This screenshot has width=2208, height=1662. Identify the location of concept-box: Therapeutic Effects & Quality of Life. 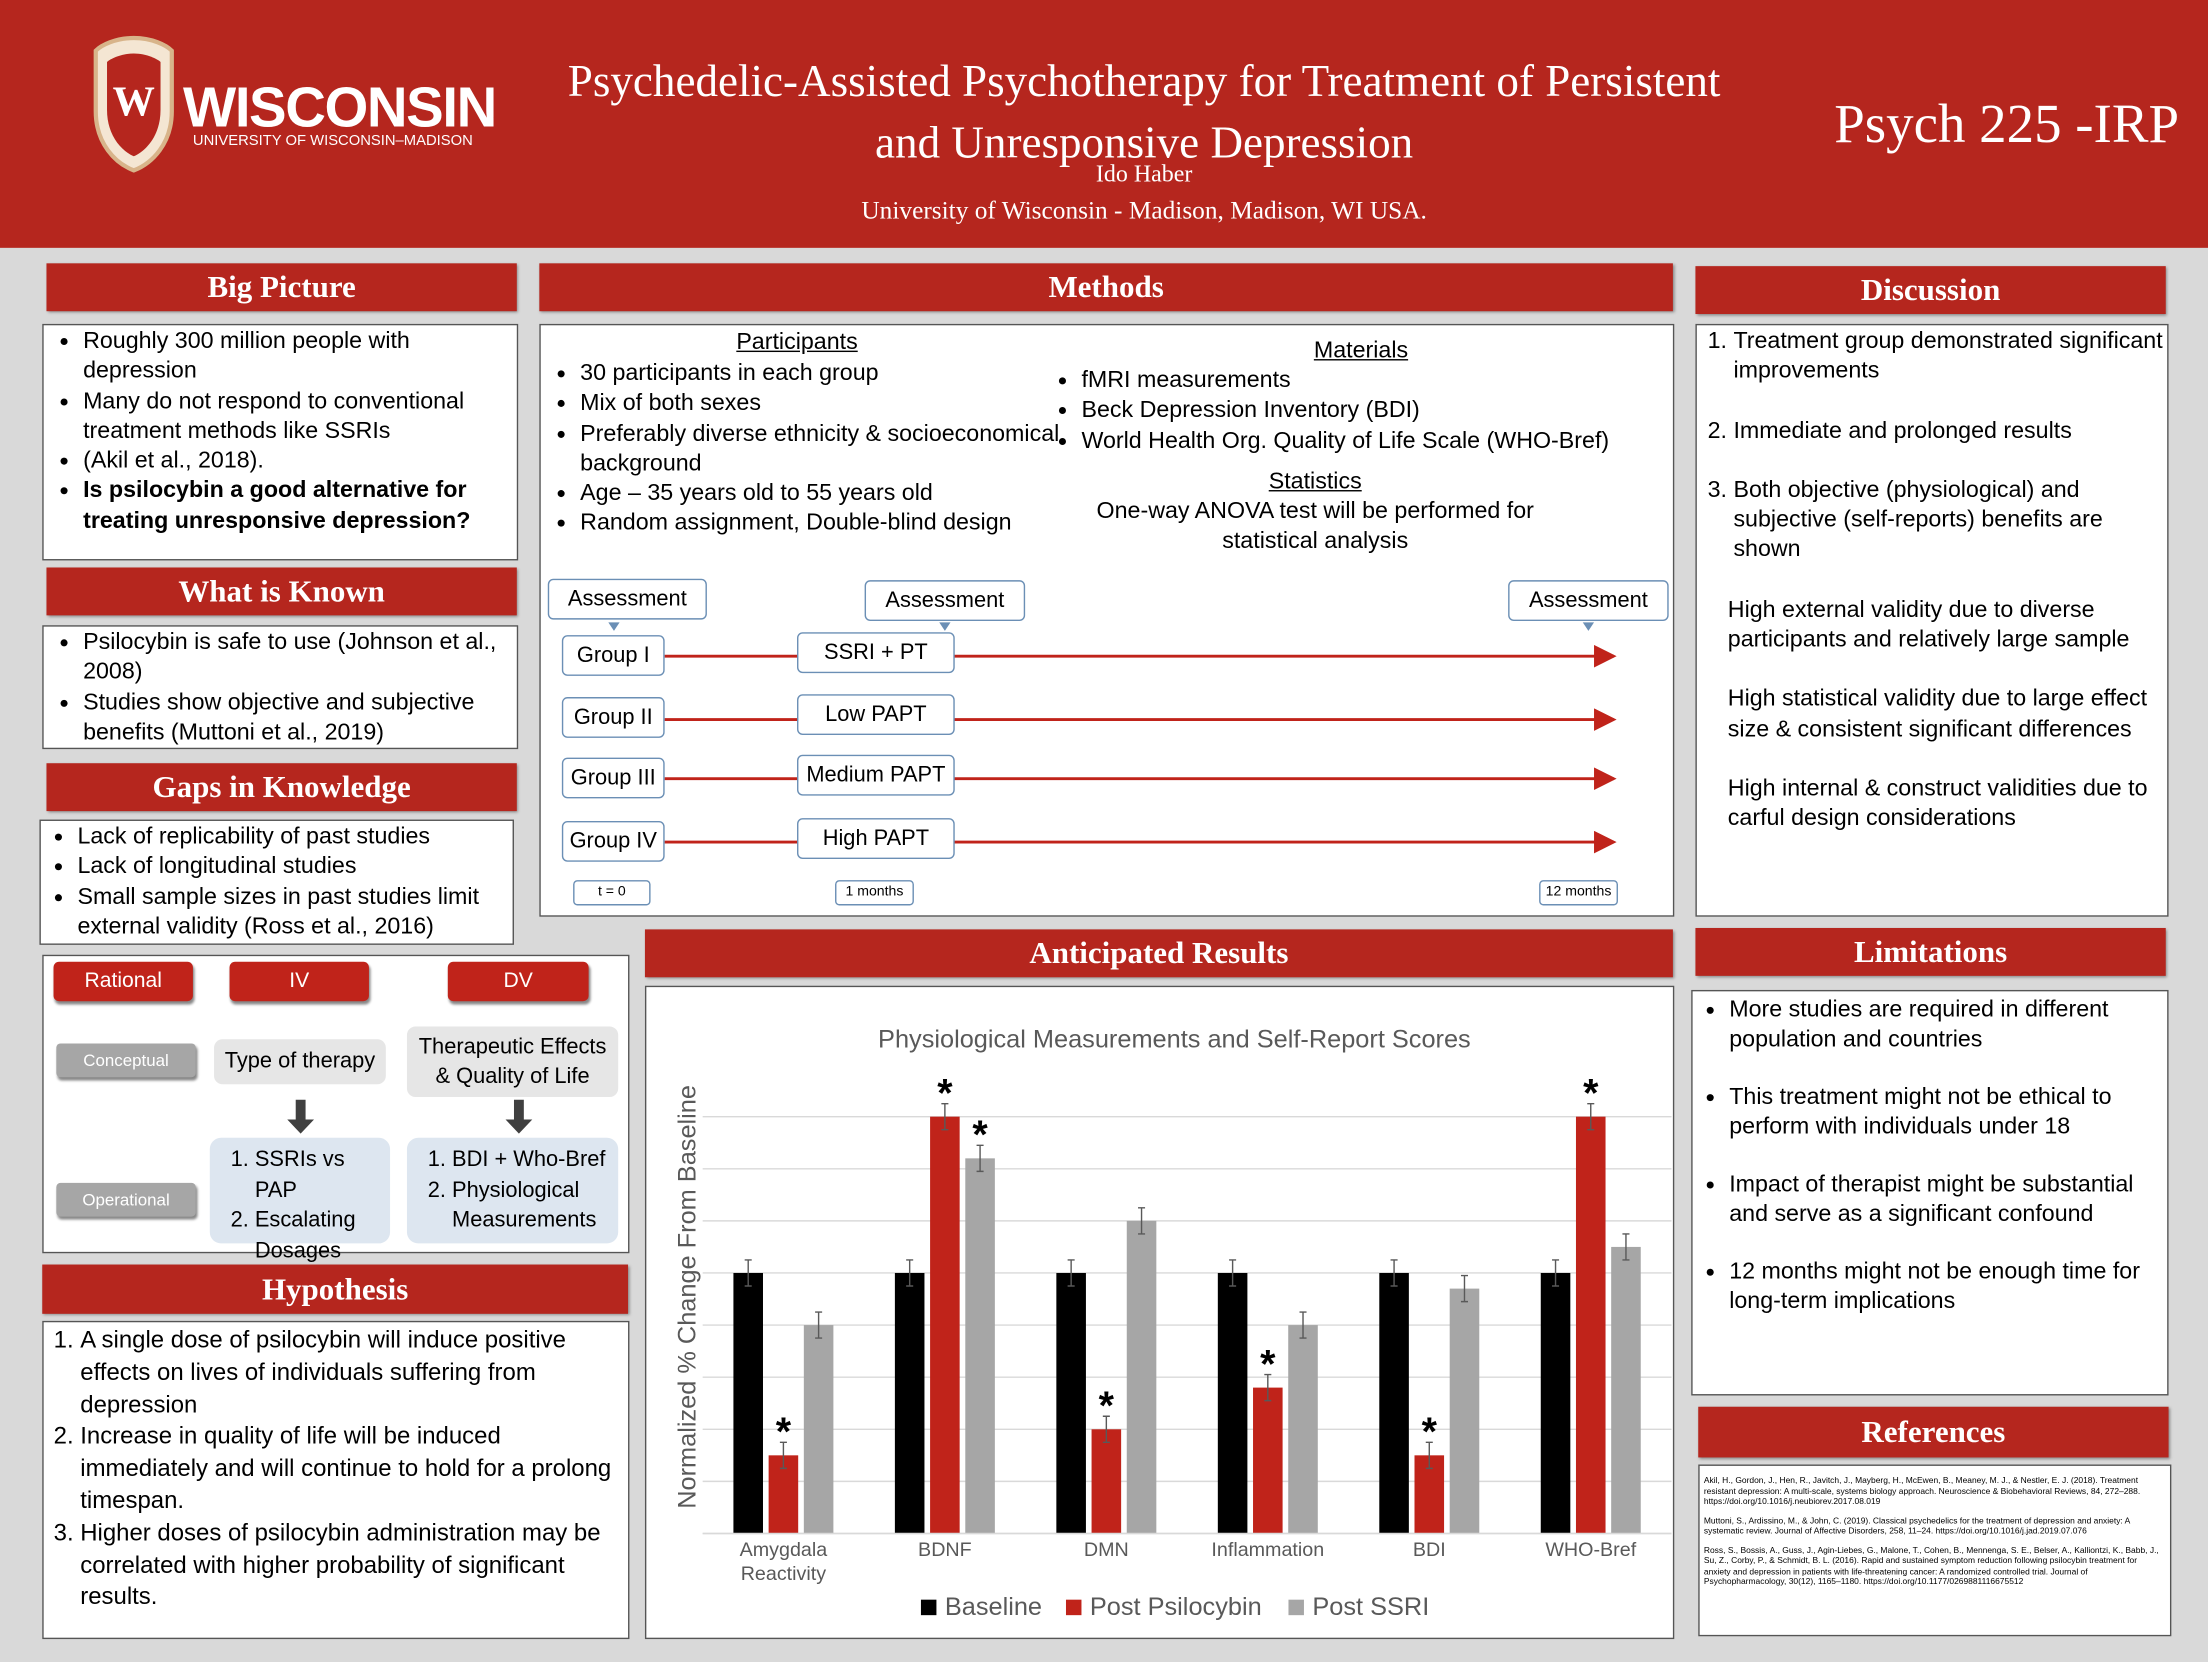
(512, 1061).